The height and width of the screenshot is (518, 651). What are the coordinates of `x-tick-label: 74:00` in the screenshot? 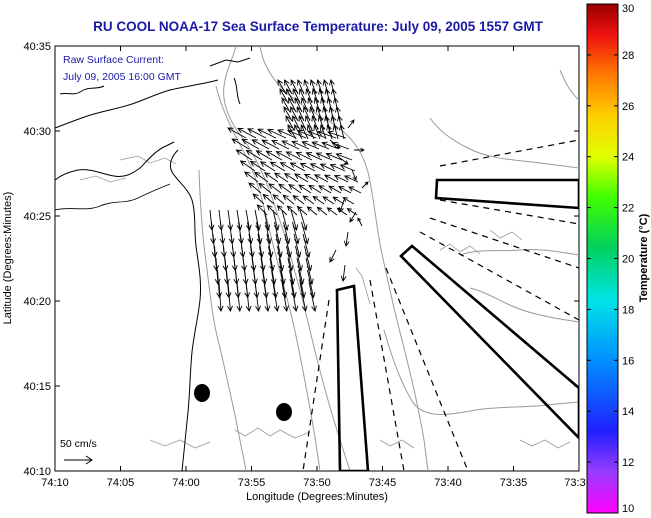 It's located at (186, 483).